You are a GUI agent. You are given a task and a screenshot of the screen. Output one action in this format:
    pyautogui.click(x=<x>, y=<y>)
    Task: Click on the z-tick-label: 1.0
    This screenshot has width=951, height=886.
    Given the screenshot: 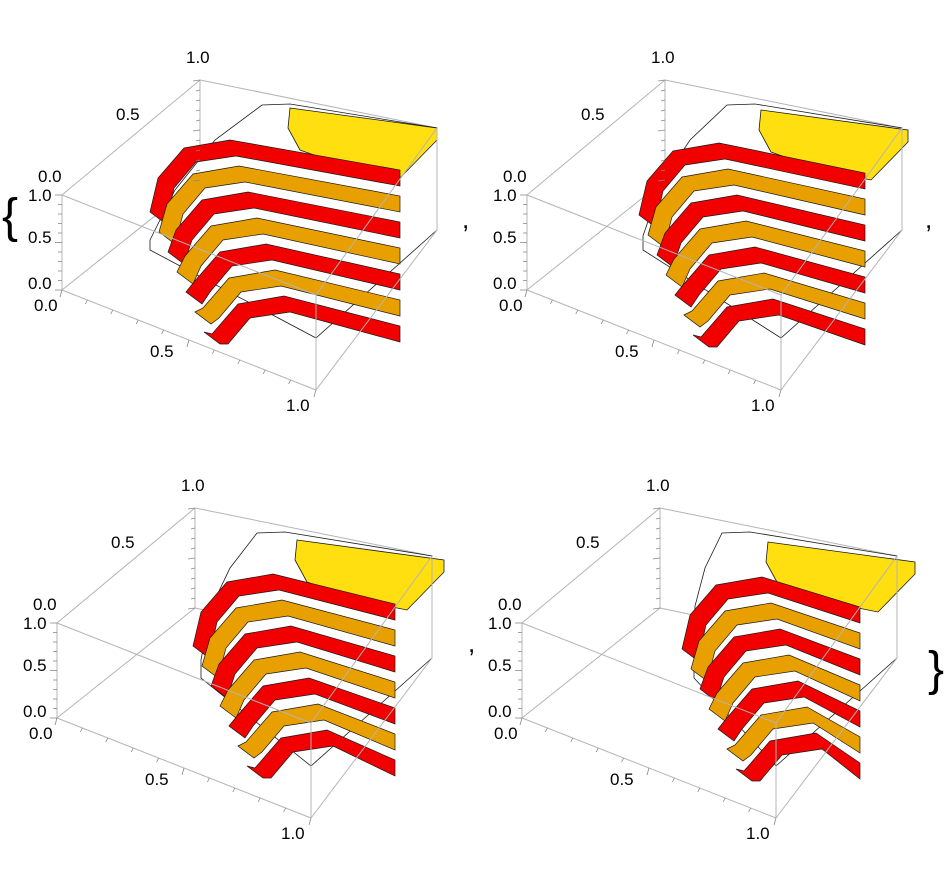 What is the action you would take?
    pyautogui.click(x=198, y=57)
    